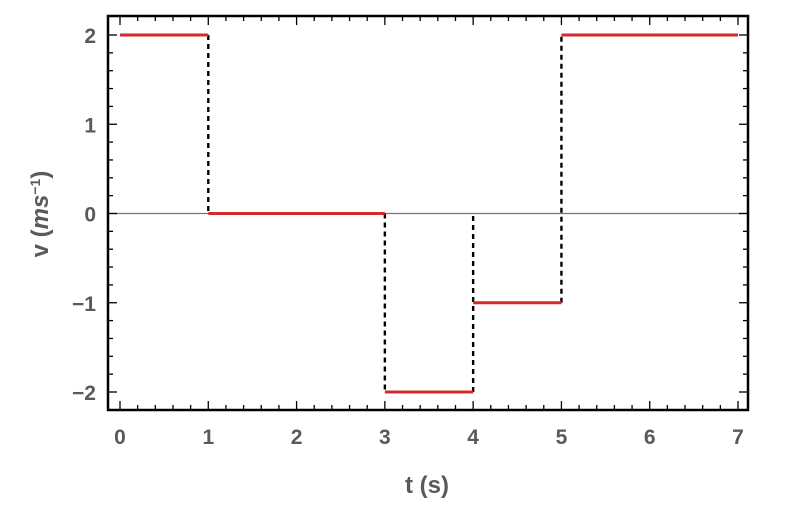 The height and width of the screenshot is (514, 808). I want to click on x-tick-label: 5, so click(562, 437).